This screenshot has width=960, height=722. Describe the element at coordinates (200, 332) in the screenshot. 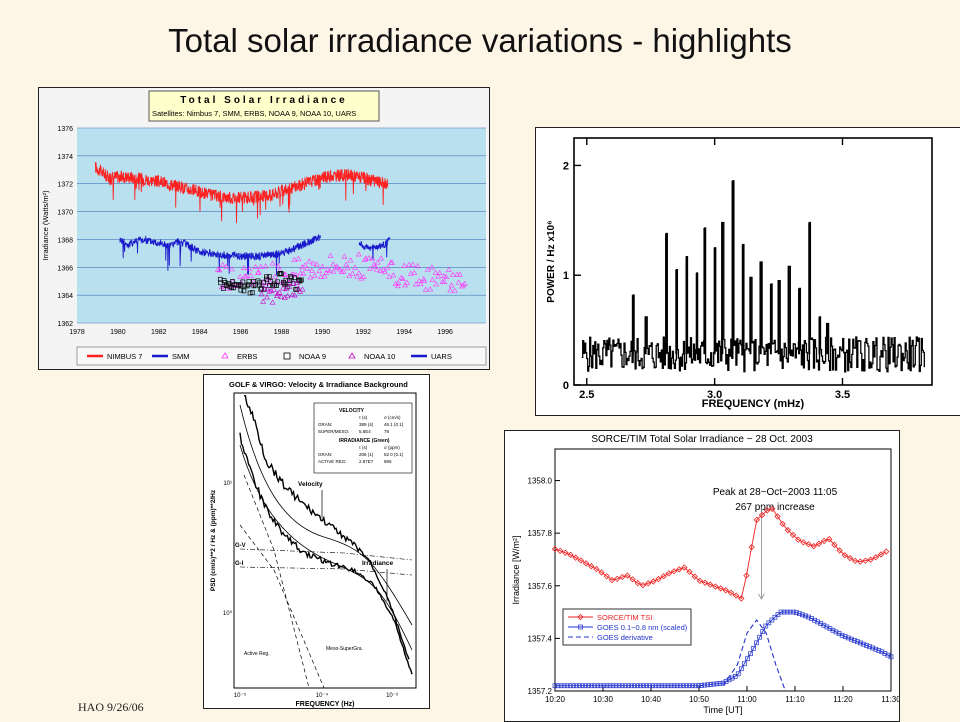

I see `tsi-x-tick-label: 1984` at that location.